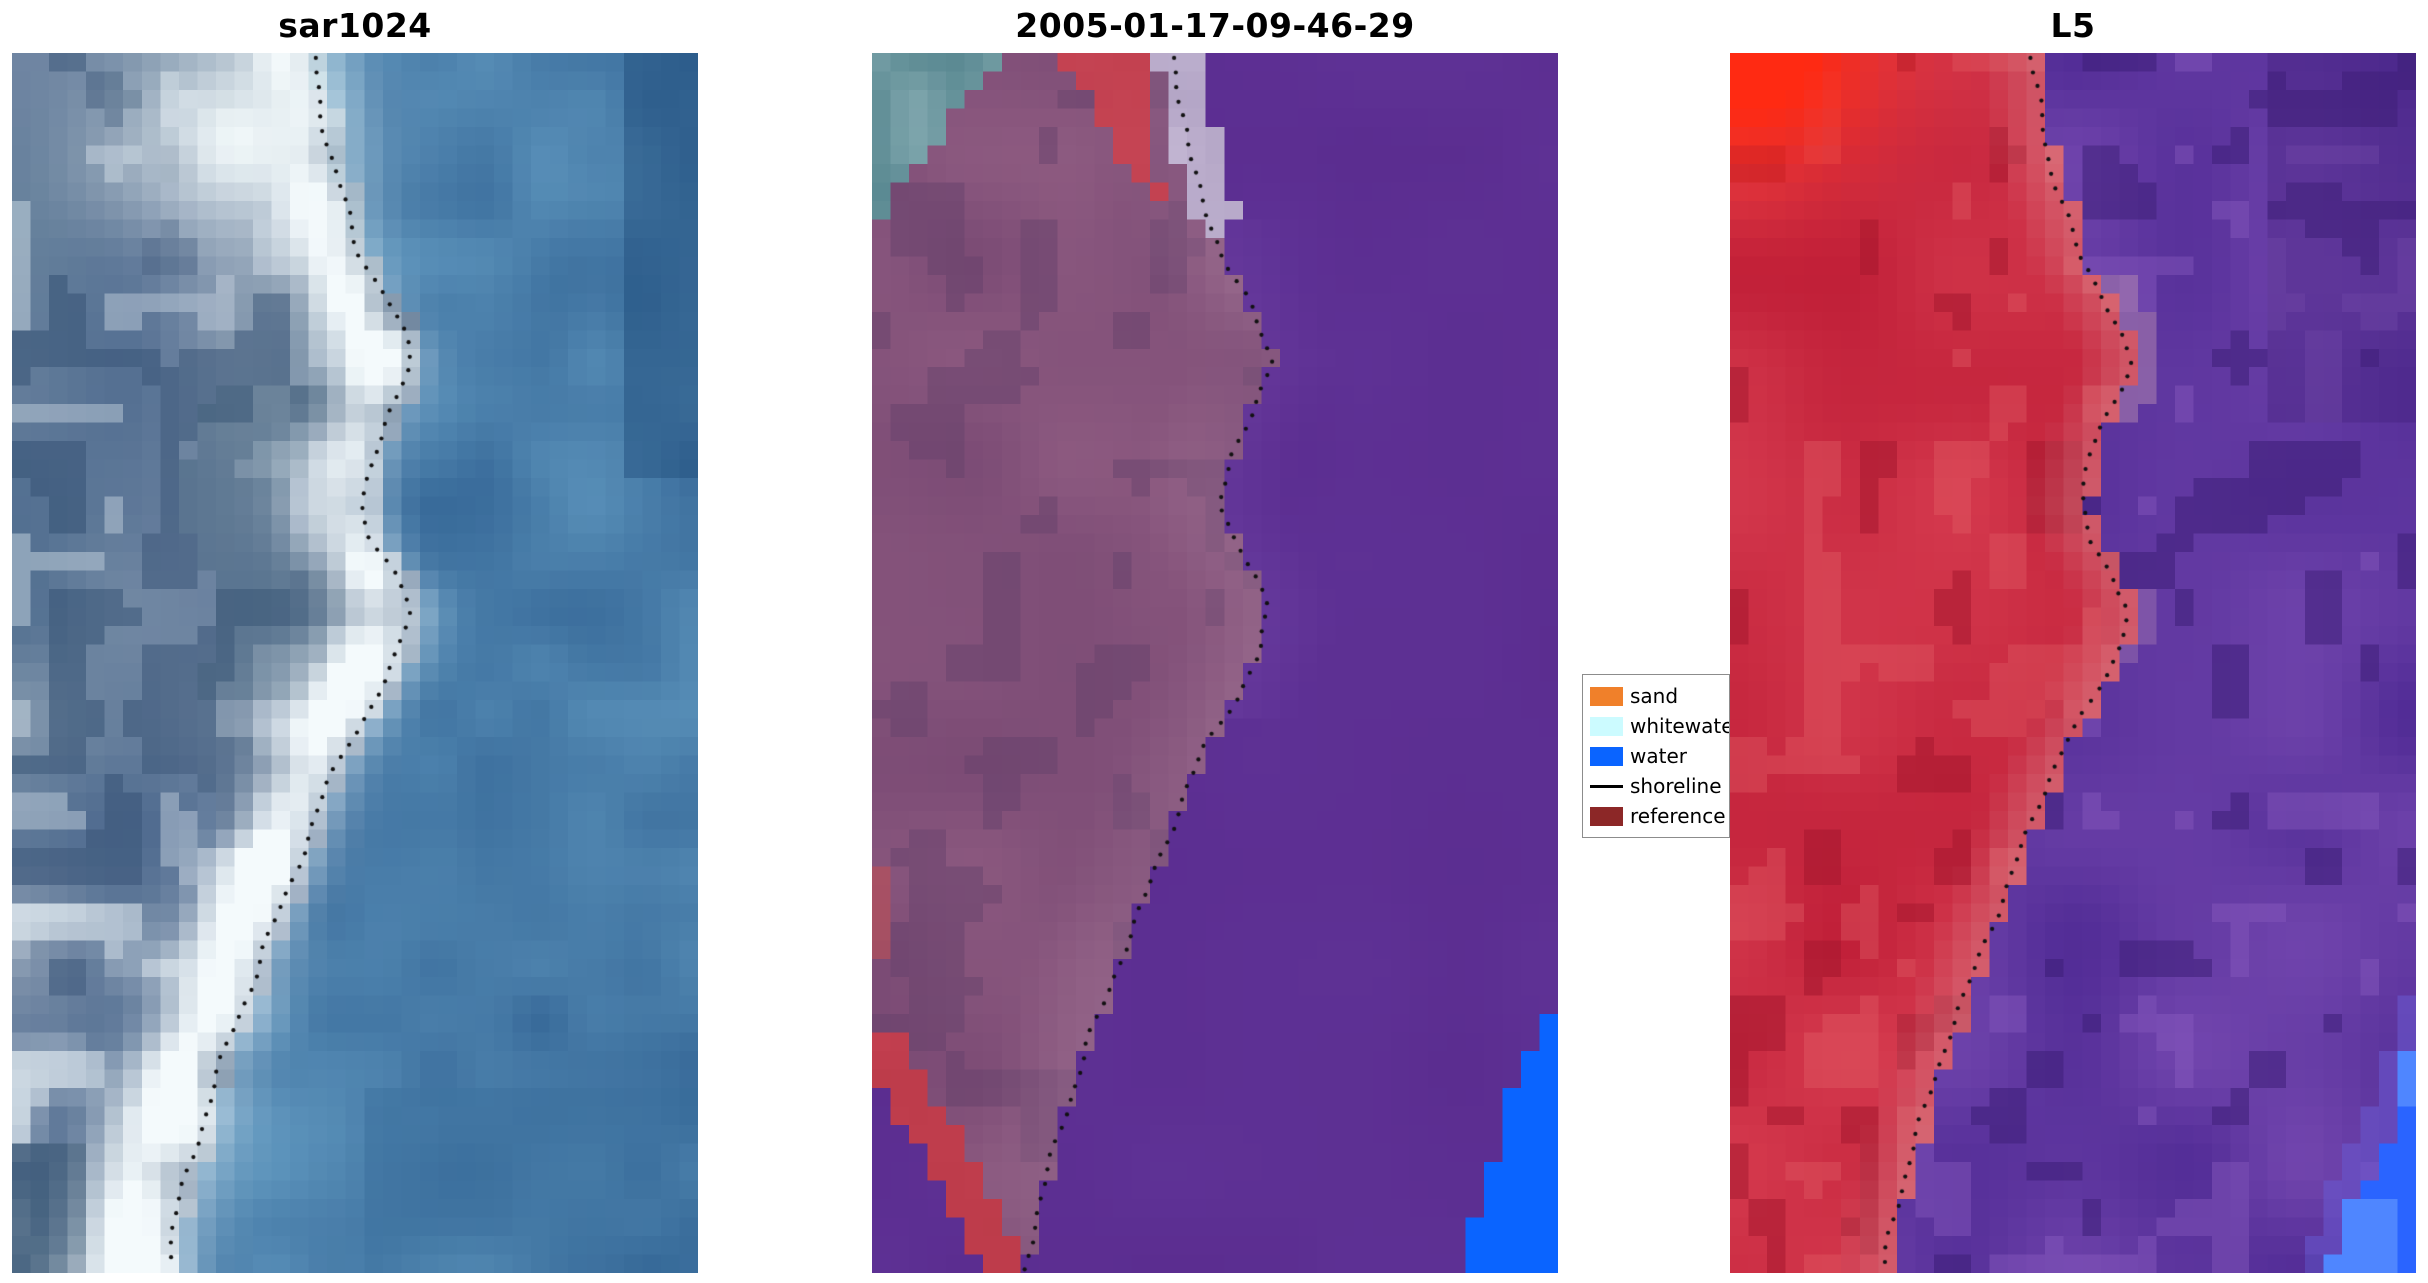  I want to click on legend-label-shoreline: shoreline, so click(1676, 786).